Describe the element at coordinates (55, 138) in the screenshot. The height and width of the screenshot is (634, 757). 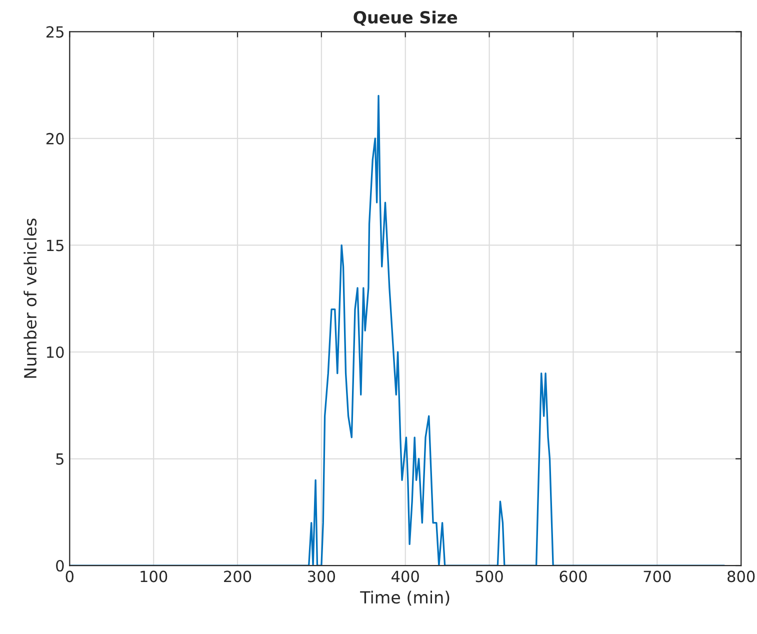
I see `y-tick-label: 20` at that location.